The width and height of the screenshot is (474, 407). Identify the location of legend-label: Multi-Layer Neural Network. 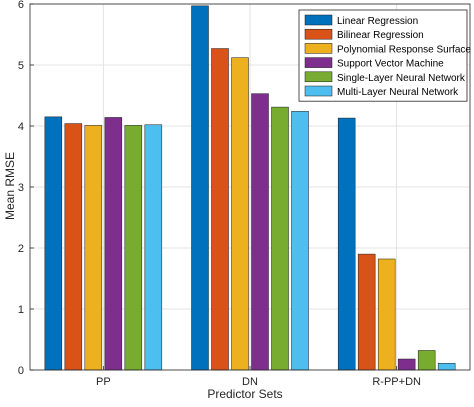
(398, 92).